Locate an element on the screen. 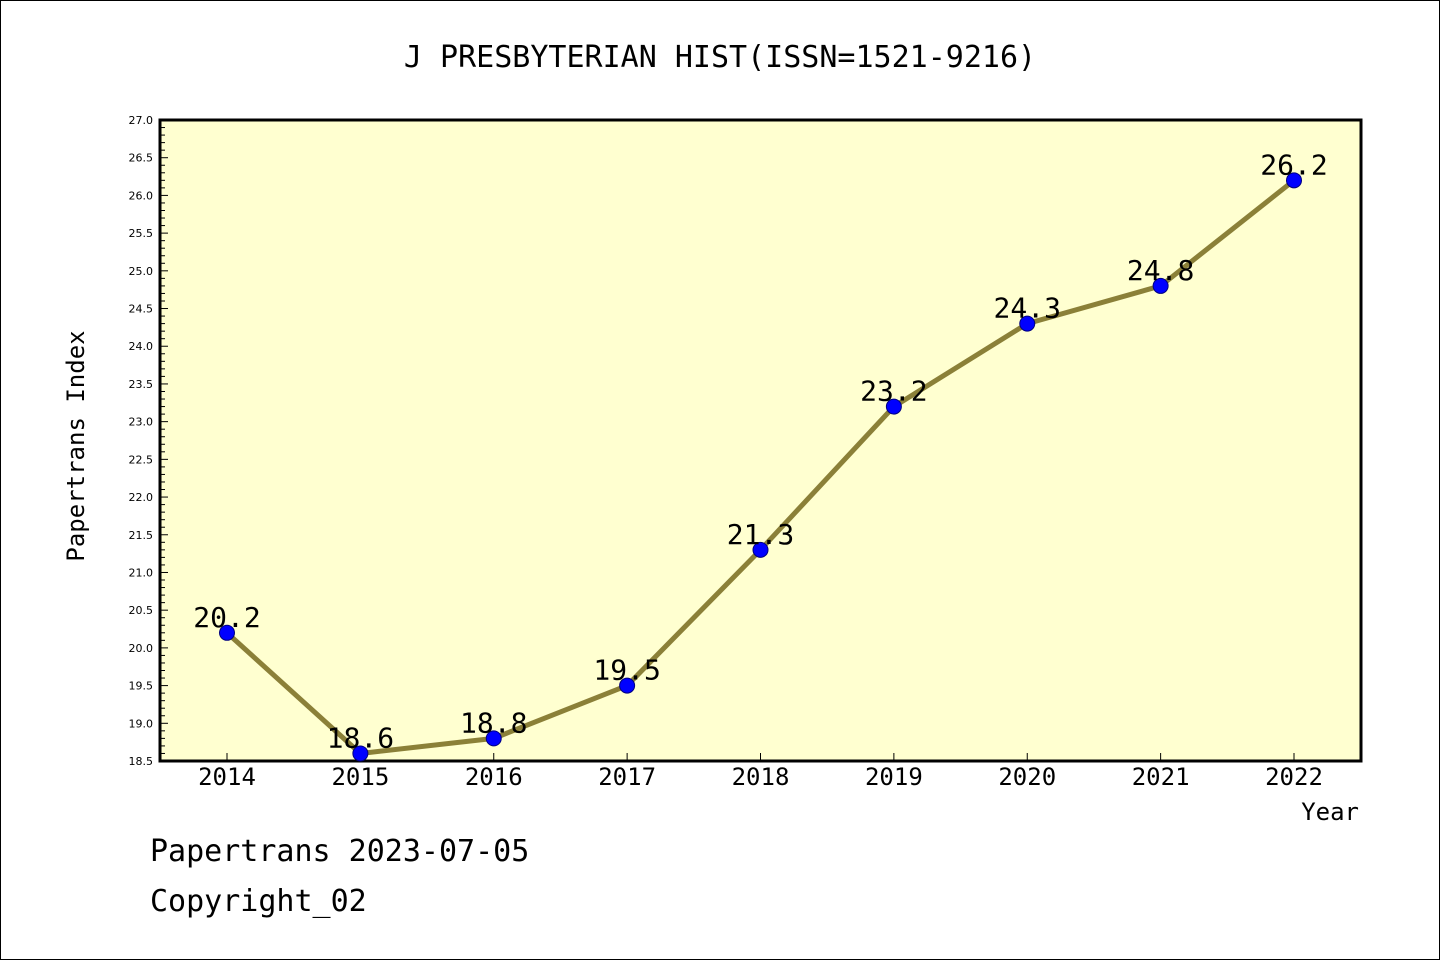 The width and height of the screenshot is (1440, 960). y-tick-label: 27.0 is located at coordinates (141, 120).